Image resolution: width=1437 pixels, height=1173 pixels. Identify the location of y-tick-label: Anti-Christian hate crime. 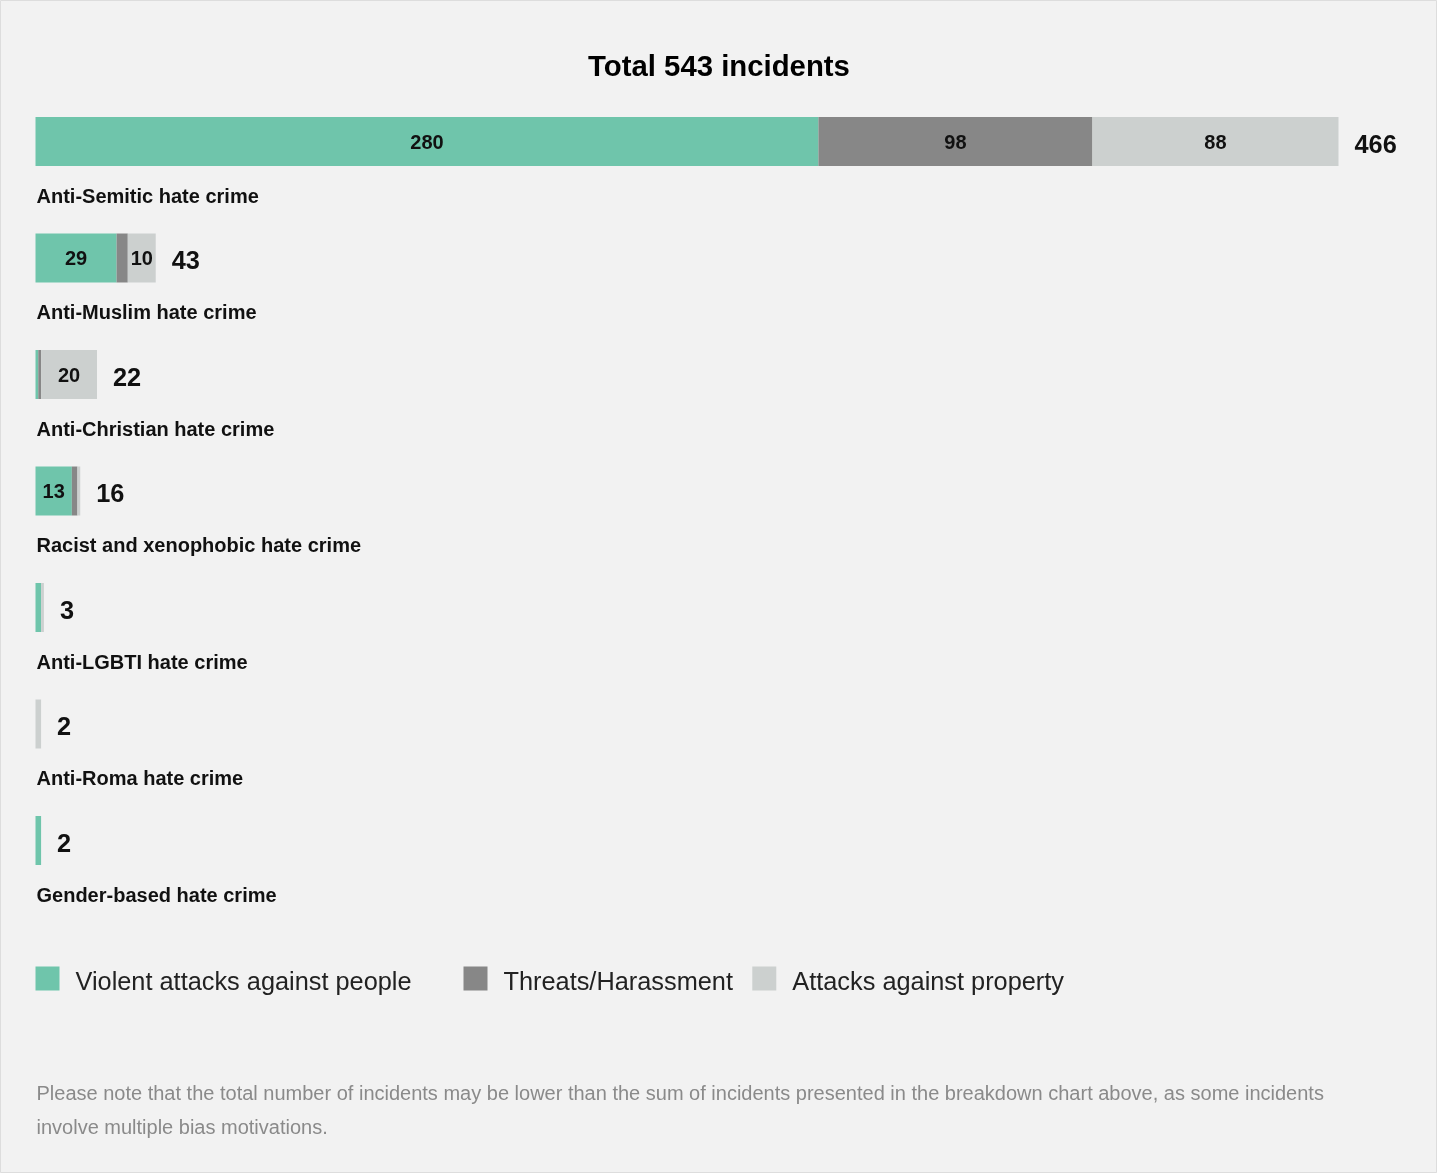
(155, 428).